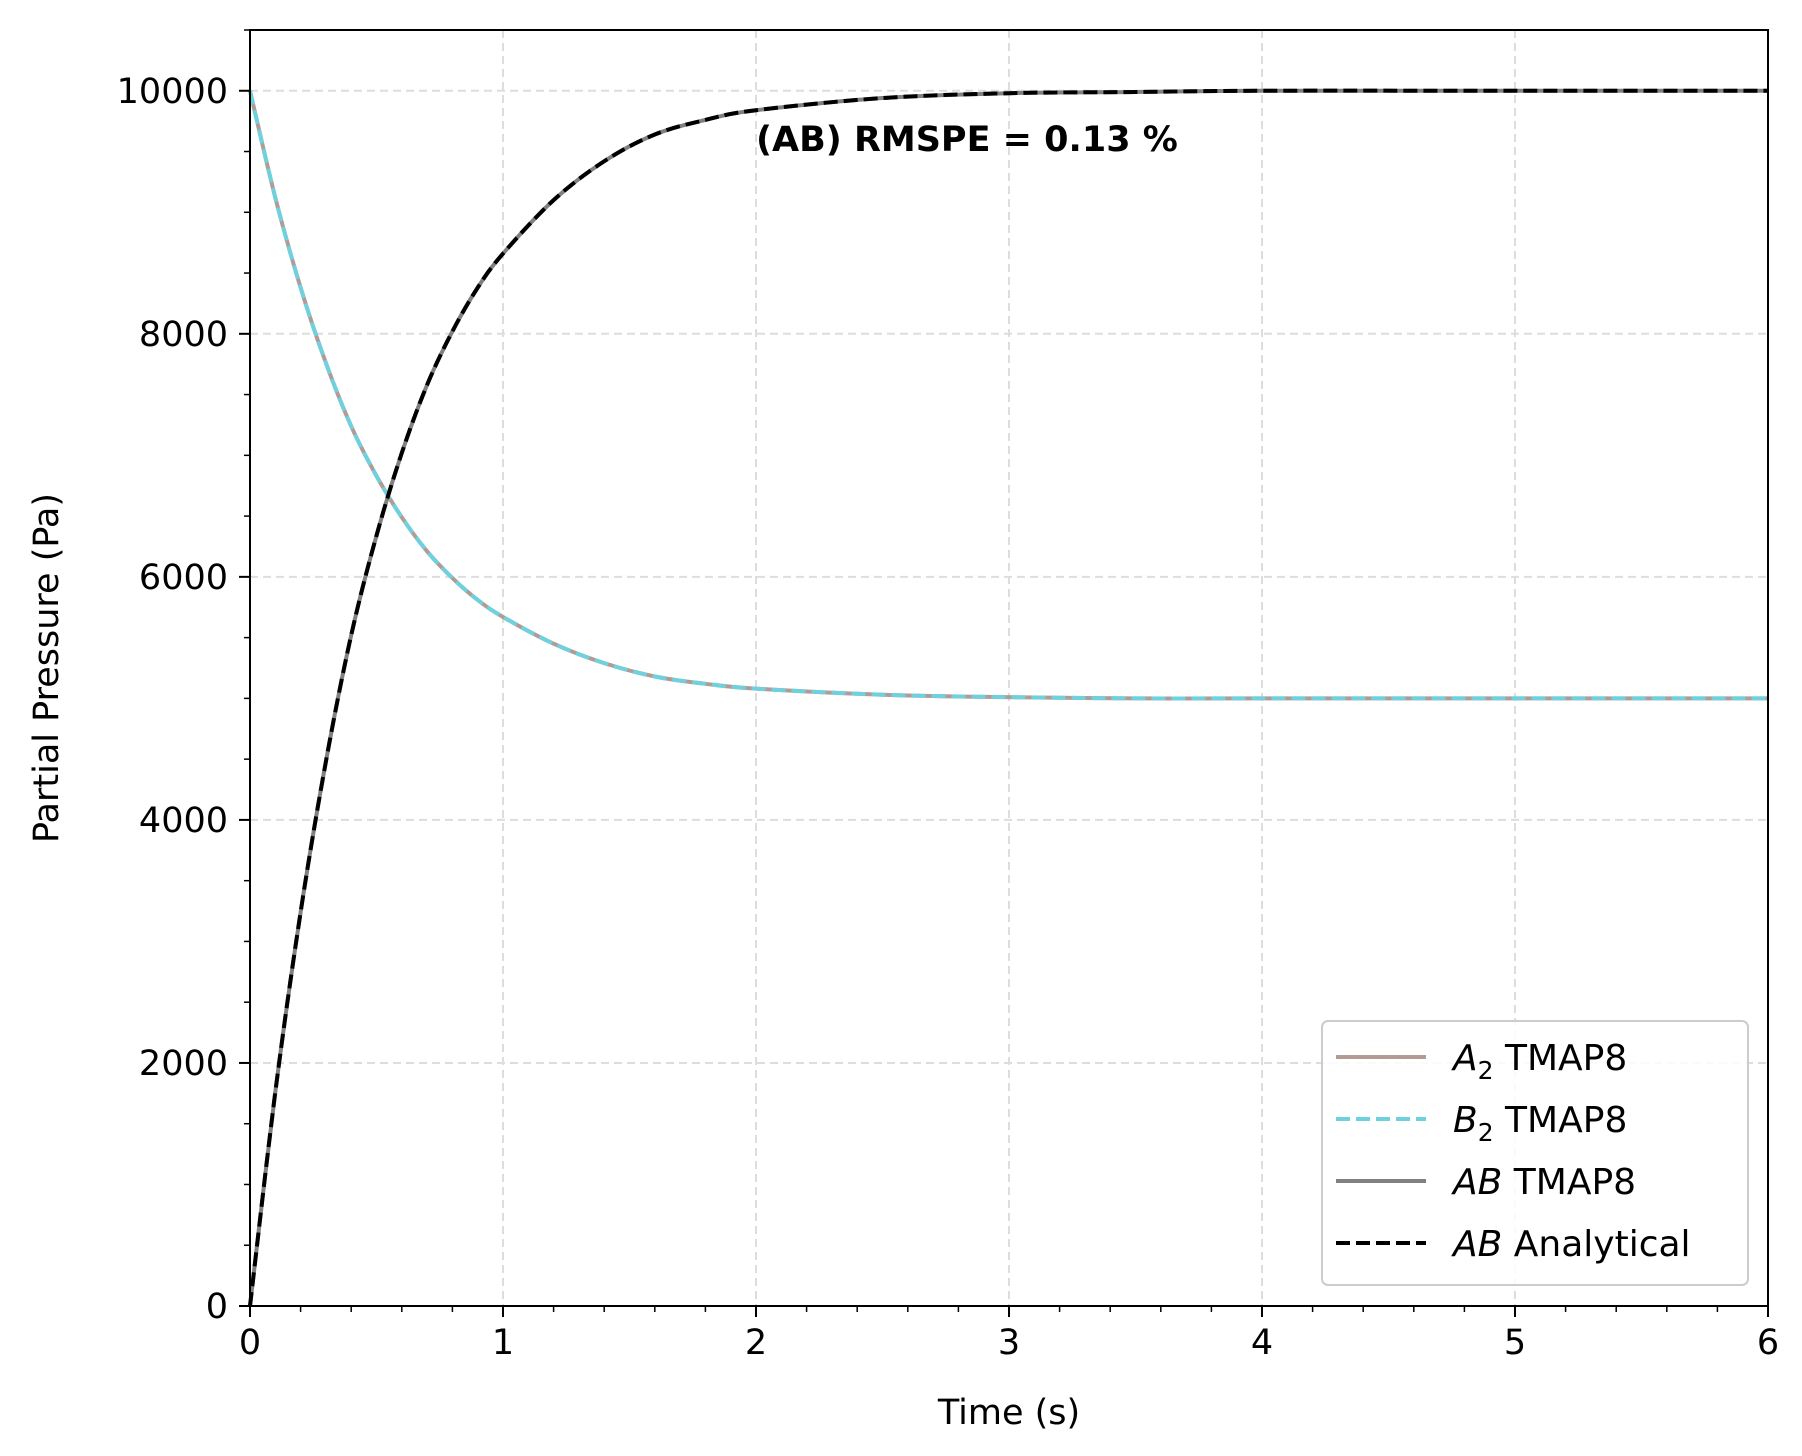 This screenshot has width=1802, height=1456. I want to click on y-tick-label: 4000, so click(183, 821).